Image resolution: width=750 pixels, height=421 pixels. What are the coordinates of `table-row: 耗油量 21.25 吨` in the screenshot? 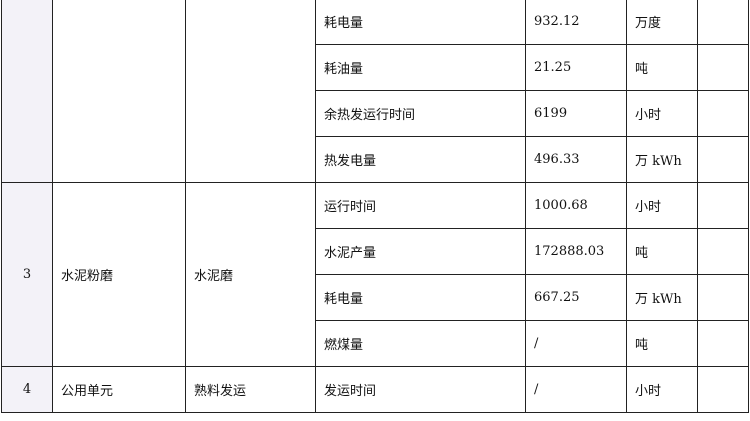 It's located at (375, 67).